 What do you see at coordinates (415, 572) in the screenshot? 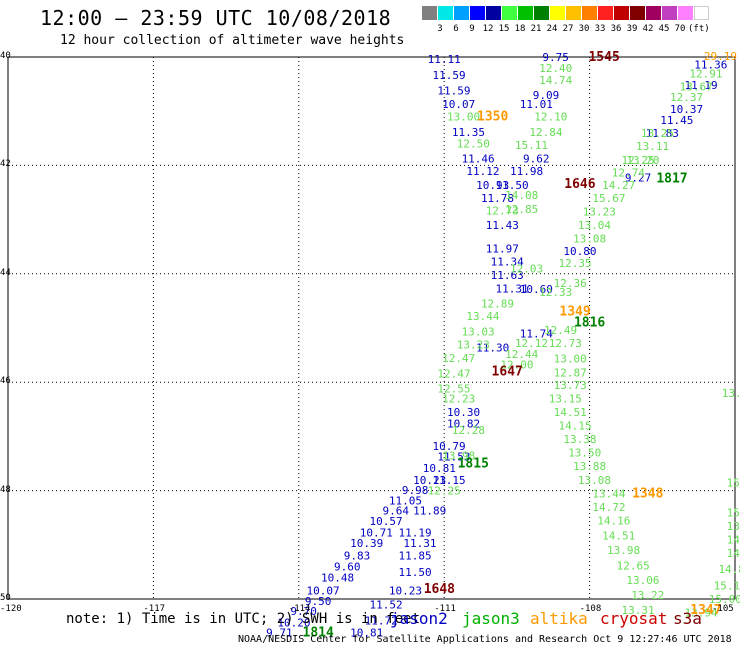
I see `wave-height-label: 11.50` at bounding box center [415, 572].